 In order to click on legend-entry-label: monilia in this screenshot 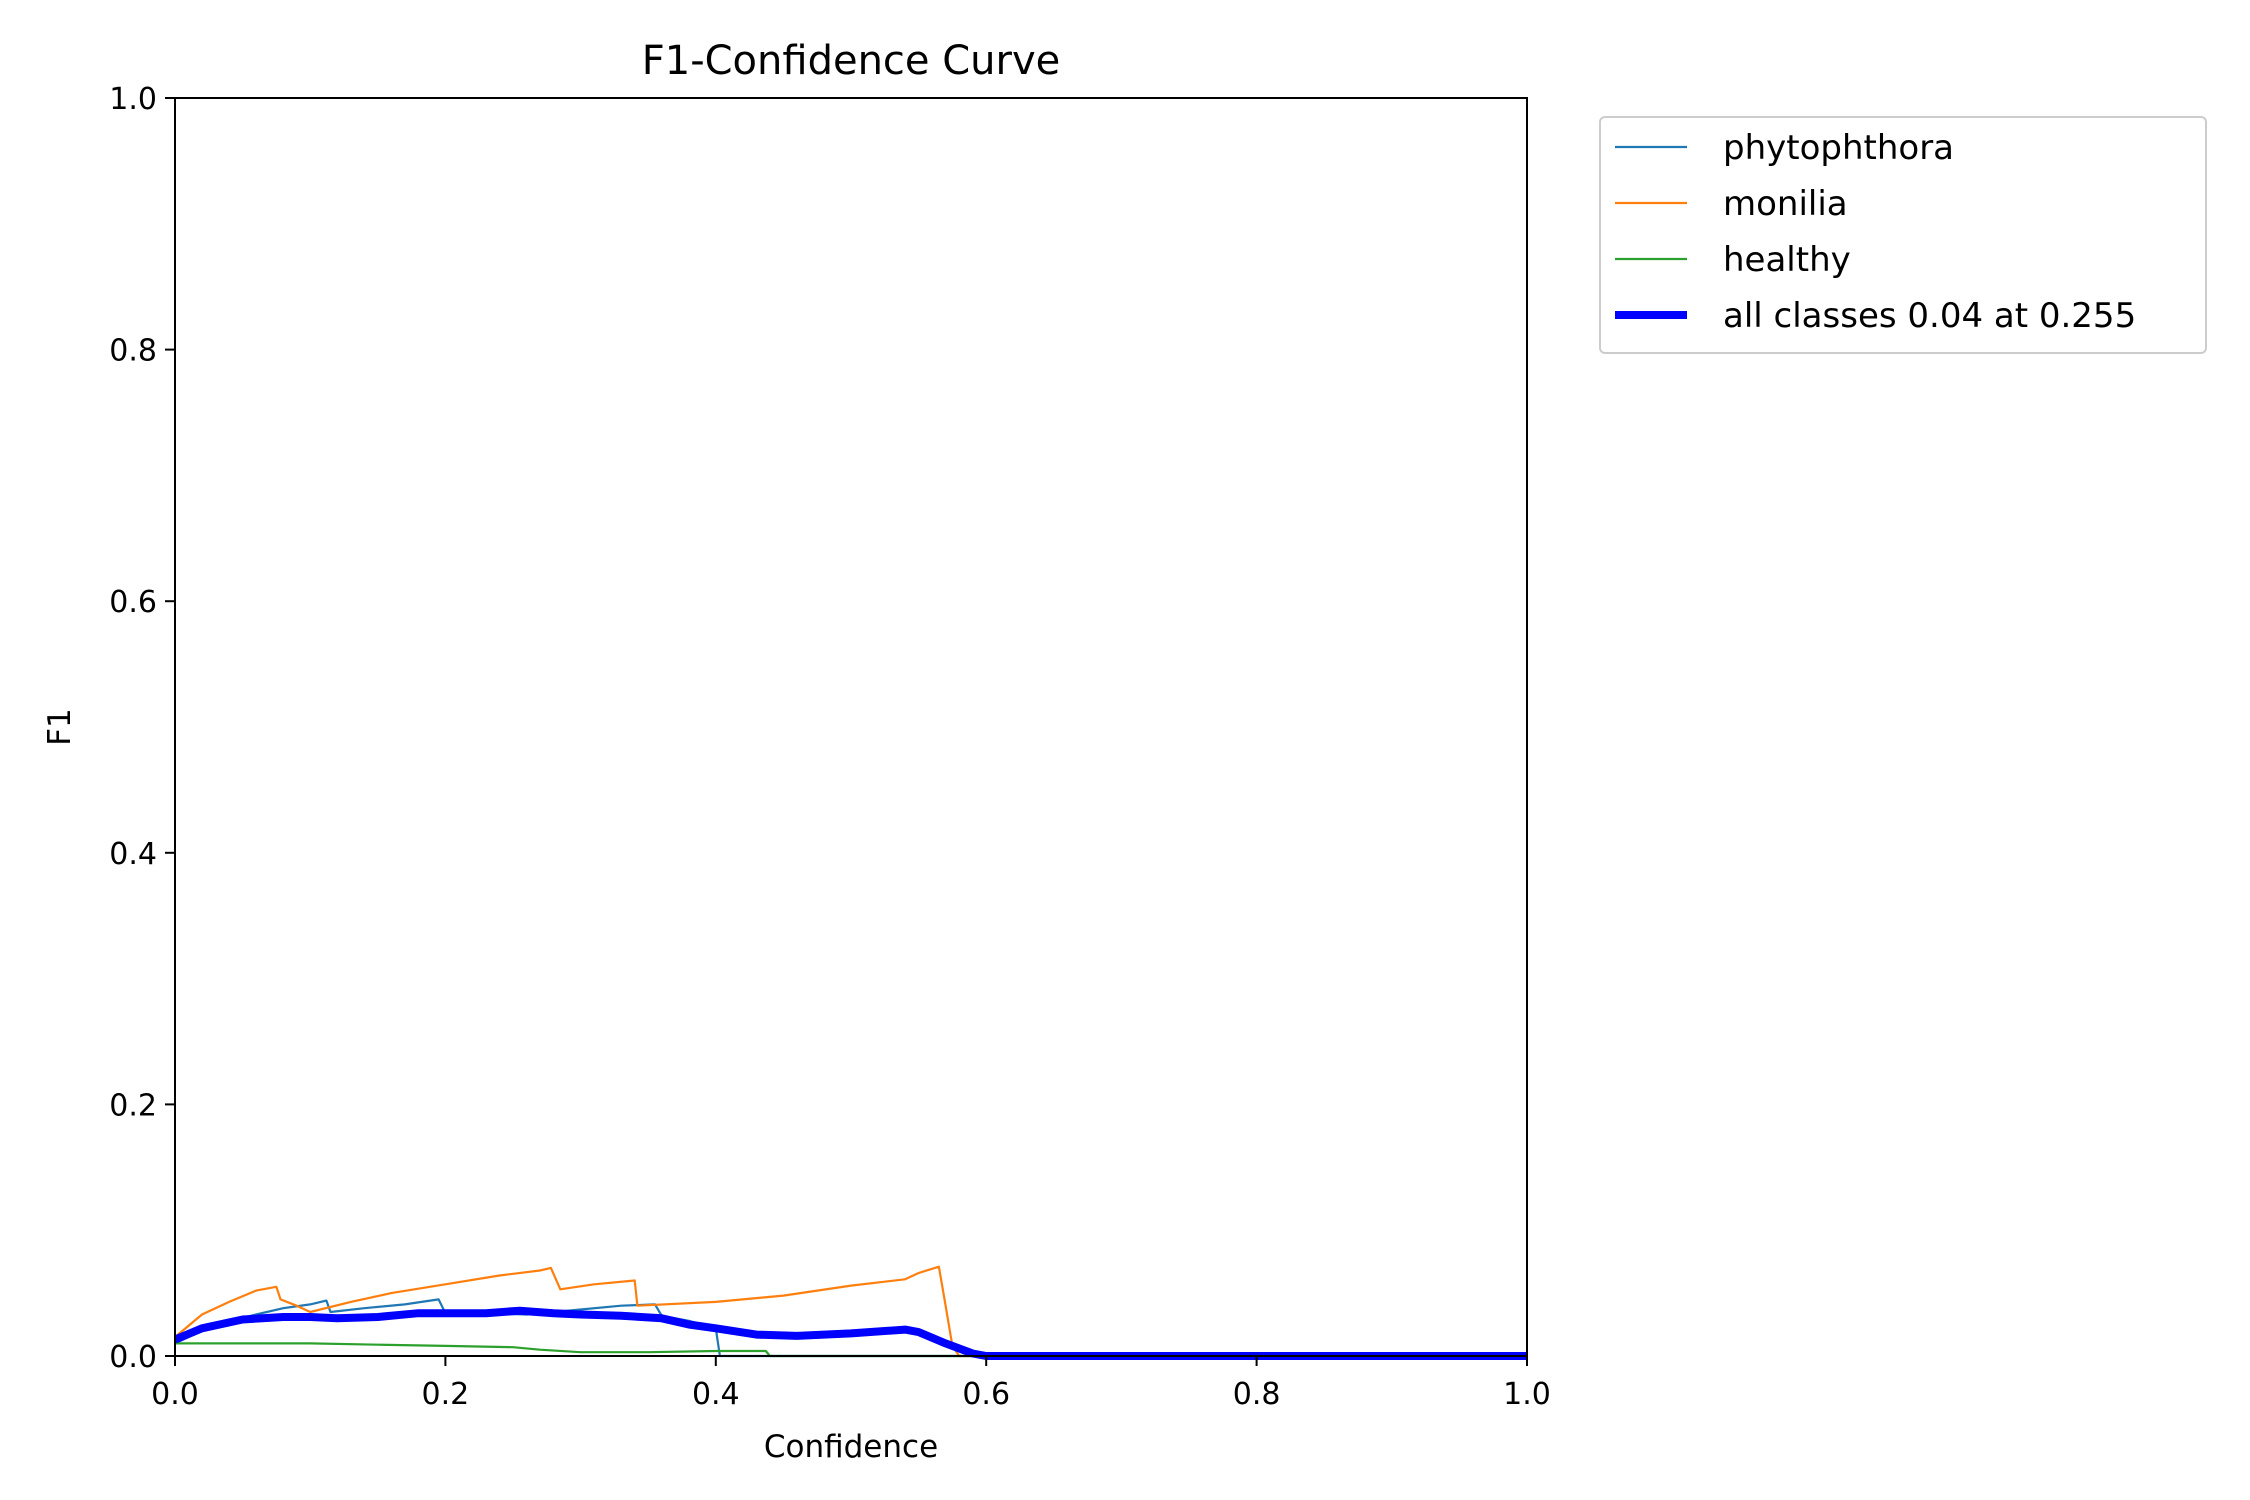, I will do `click(1785, 204)`.